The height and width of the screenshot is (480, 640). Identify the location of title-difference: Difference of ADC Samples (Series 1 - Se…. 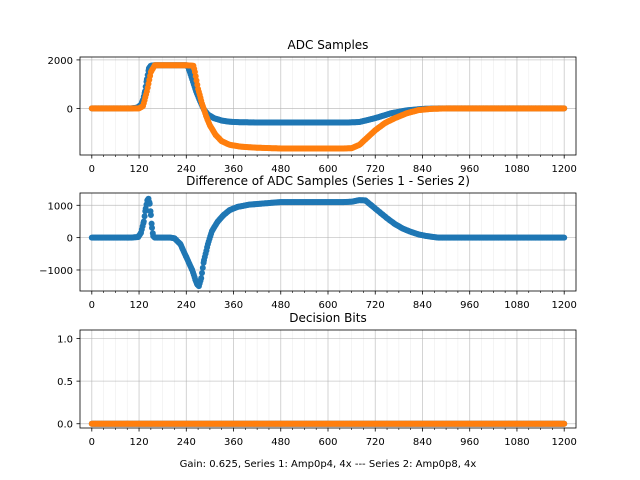
(328, 181).